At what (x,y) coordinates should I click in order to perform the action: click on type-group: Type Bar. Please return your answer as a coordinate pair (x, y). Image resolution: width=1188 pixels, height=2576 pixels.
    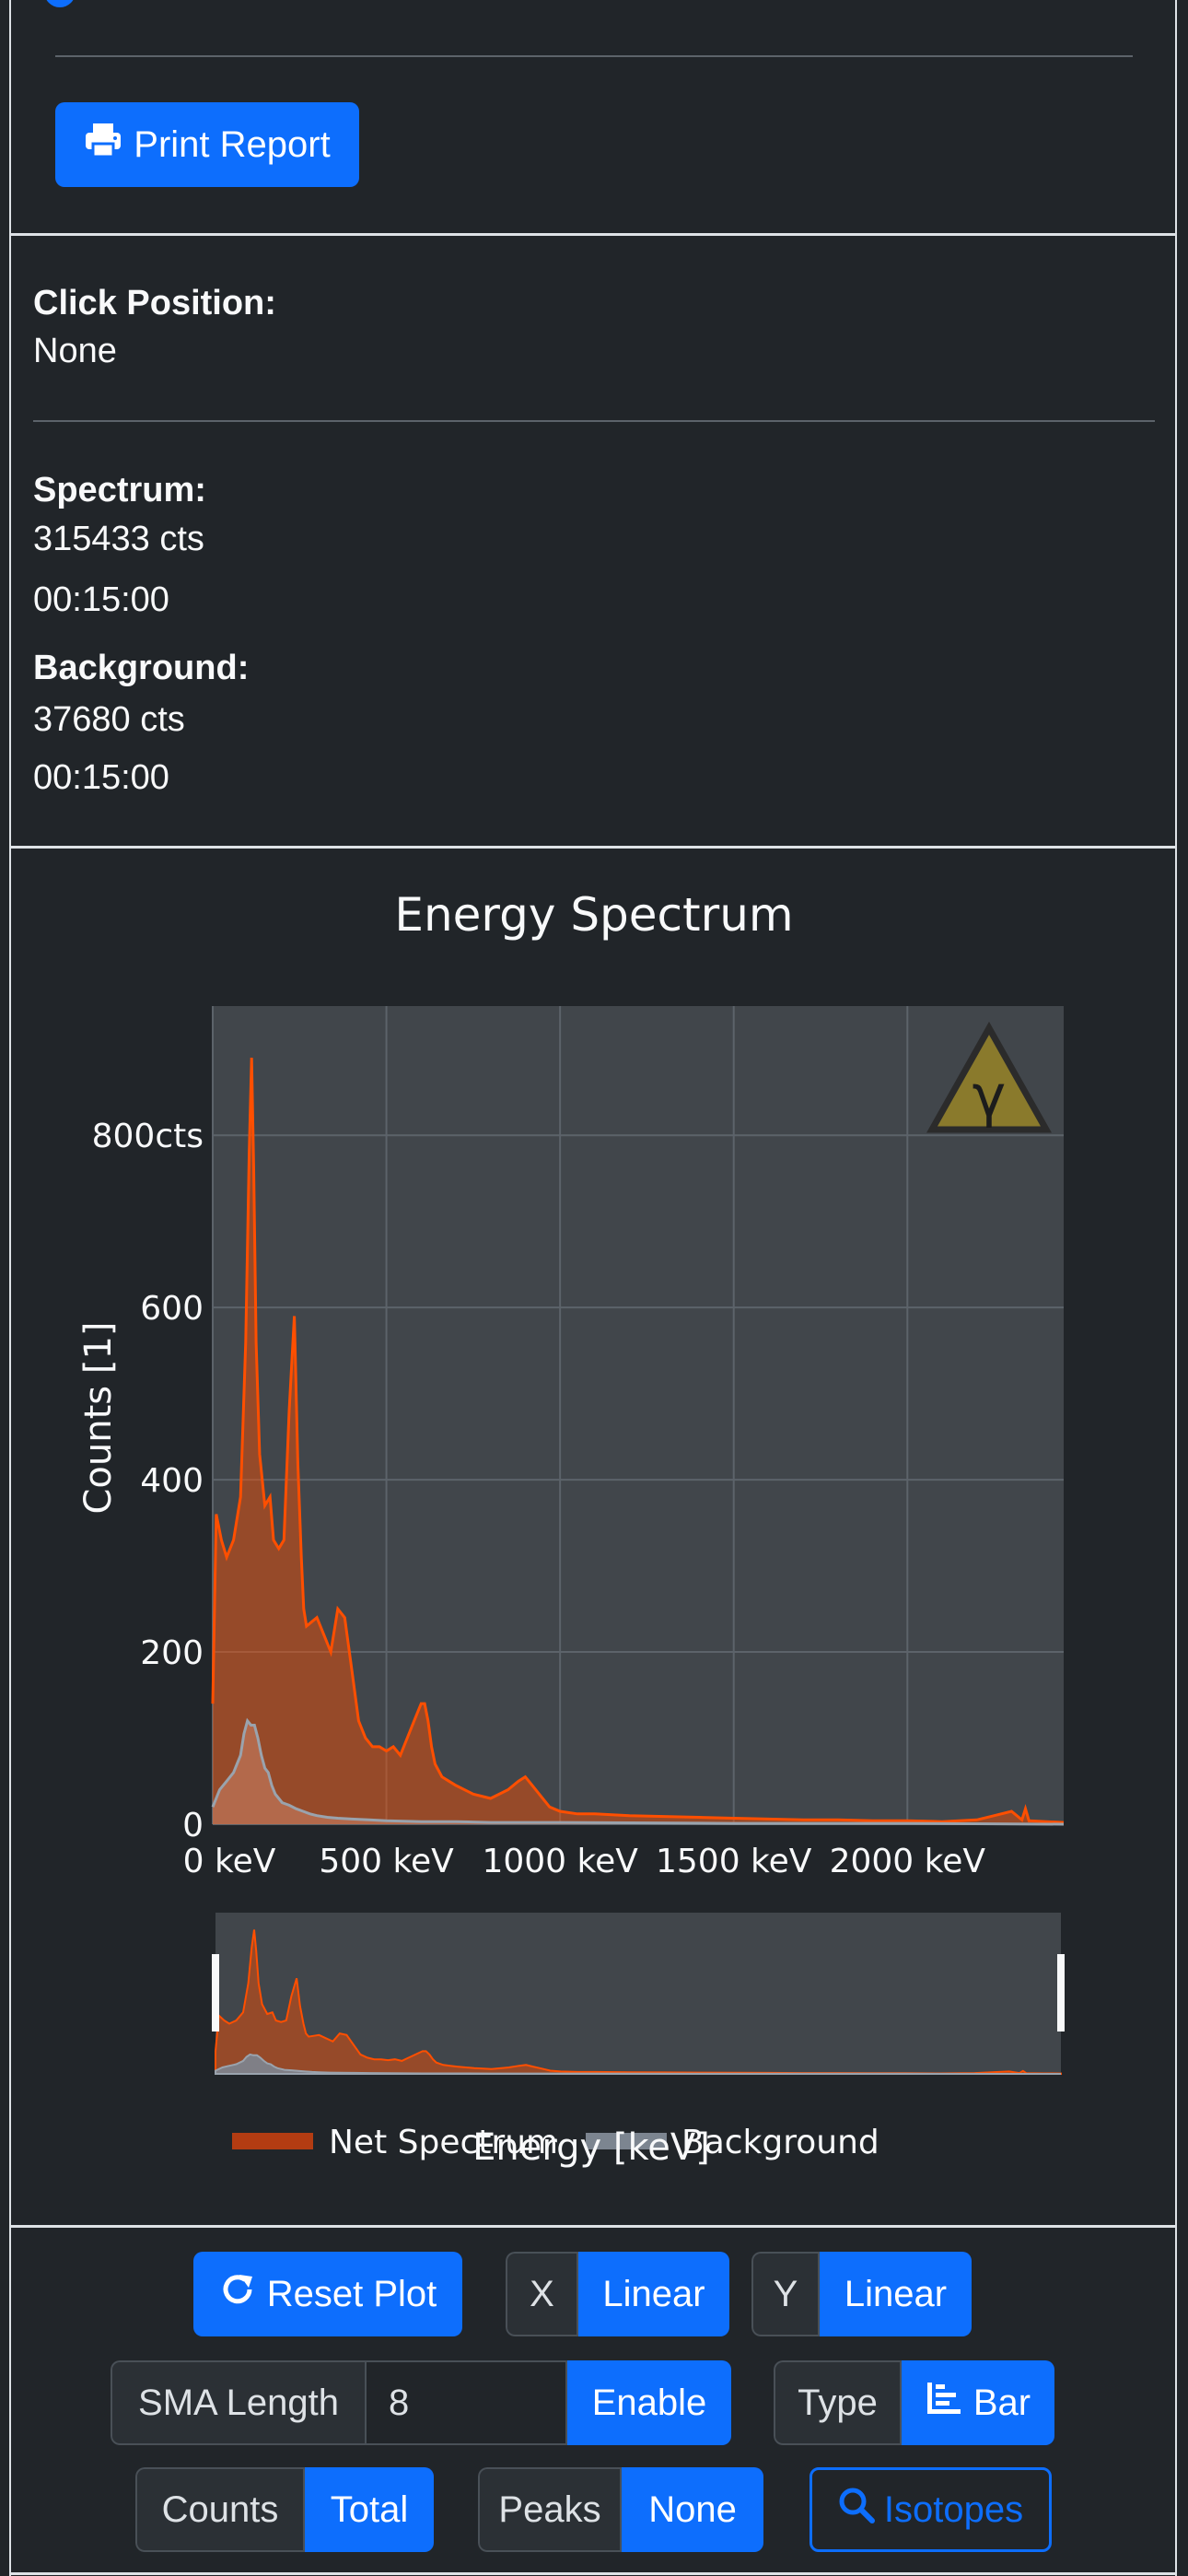
    Looking at the image, I should click on (914, 2402).